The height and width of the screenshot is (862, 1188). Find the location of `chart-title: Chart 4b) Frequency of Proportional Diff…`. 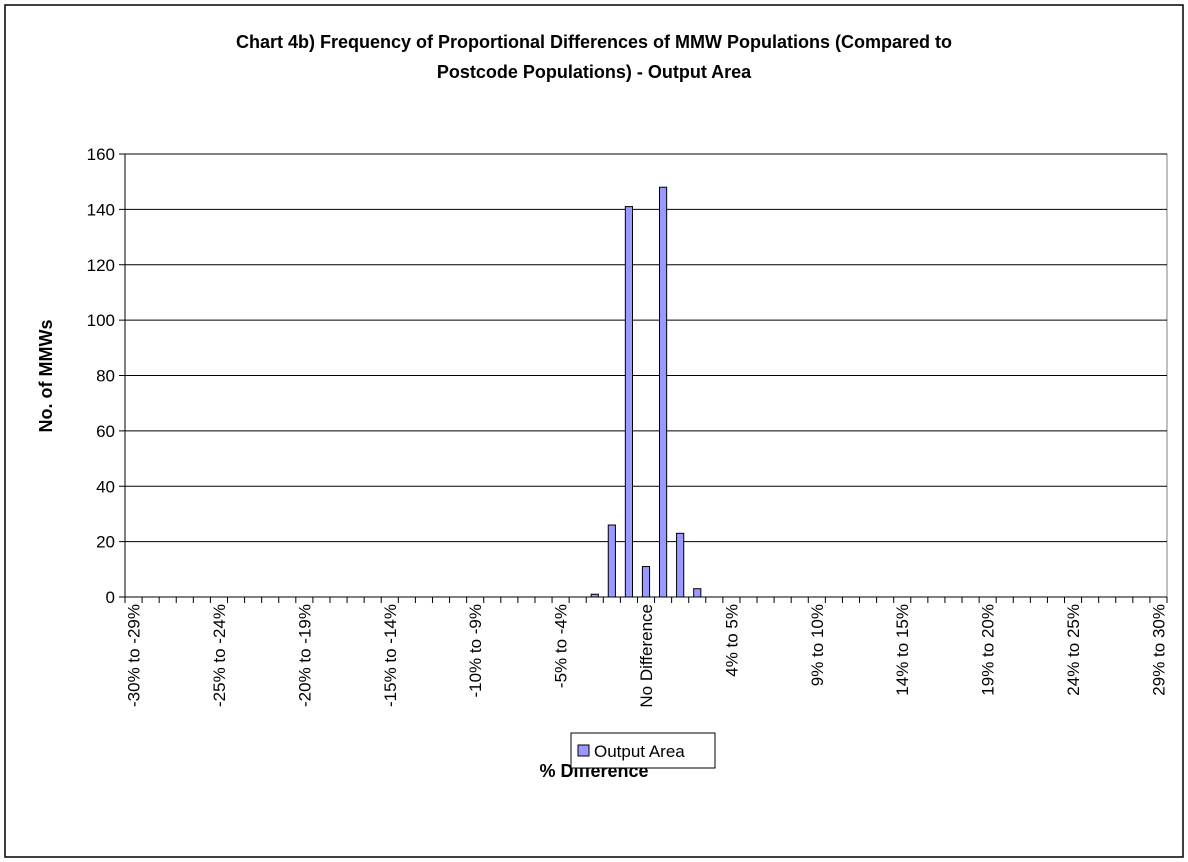

chart-title: Chart 4b) Frequency of Proportional Diff… is located at coordinates (594, 42).